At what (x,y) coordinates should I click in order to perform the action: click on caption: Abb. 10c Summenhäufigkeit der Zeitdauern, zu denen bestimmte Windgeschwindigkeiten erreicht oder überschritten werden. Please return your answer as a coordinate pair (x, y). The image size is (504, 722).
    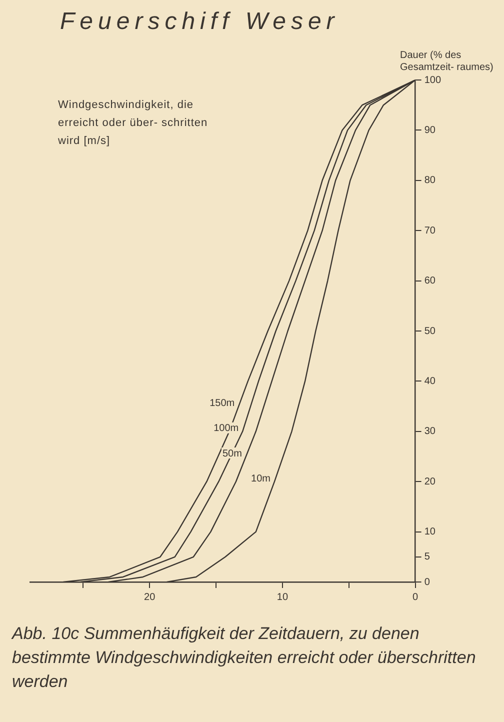
    Looking at the image, I should click on (244, 658).